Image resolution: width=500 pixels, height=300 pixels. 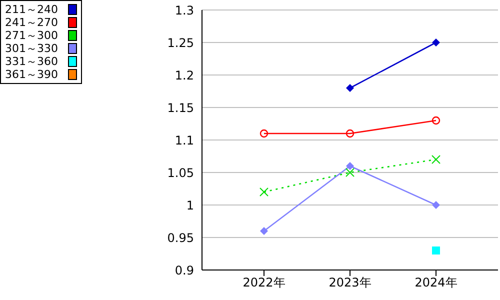 I want to click on y-tick-label: 0.9, so click(x=184, y=270).